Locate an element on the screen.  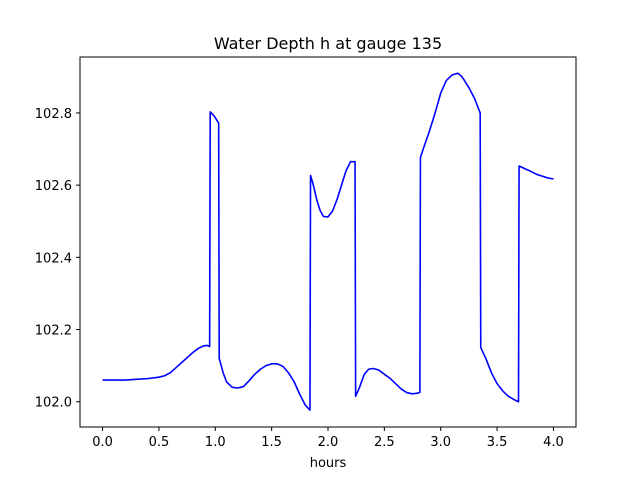
x-tick-label: 3.0 is located at coordinates (440, 442).